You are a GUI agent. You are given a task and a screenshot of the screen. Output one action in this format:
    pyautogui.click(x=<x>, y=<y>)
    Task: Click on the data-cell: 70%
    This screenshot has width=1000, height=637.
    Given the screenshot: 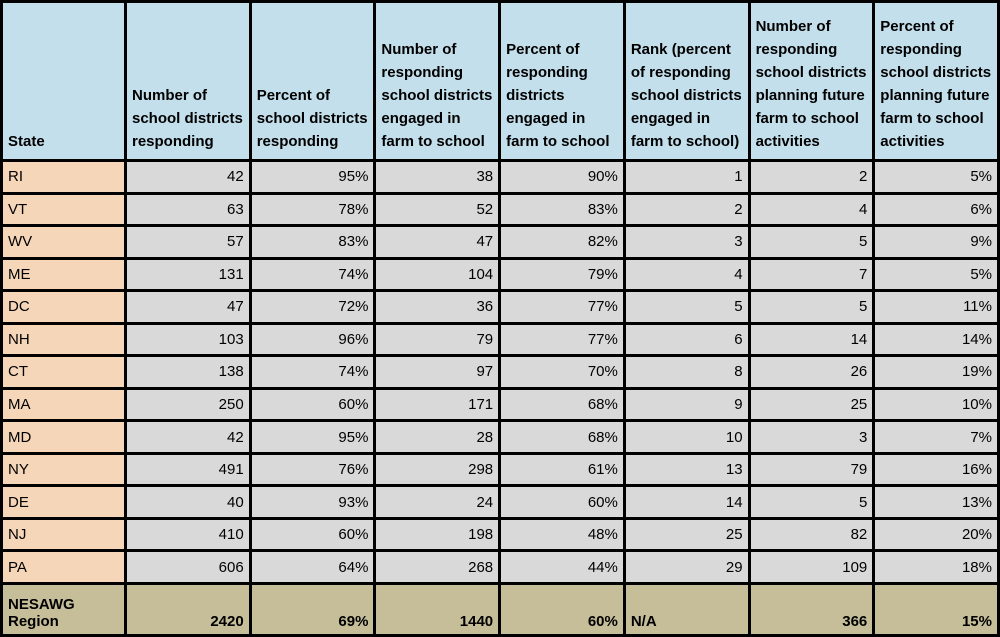 What is the action you would take?
    pyautogui.click(x=562, y=372)
    